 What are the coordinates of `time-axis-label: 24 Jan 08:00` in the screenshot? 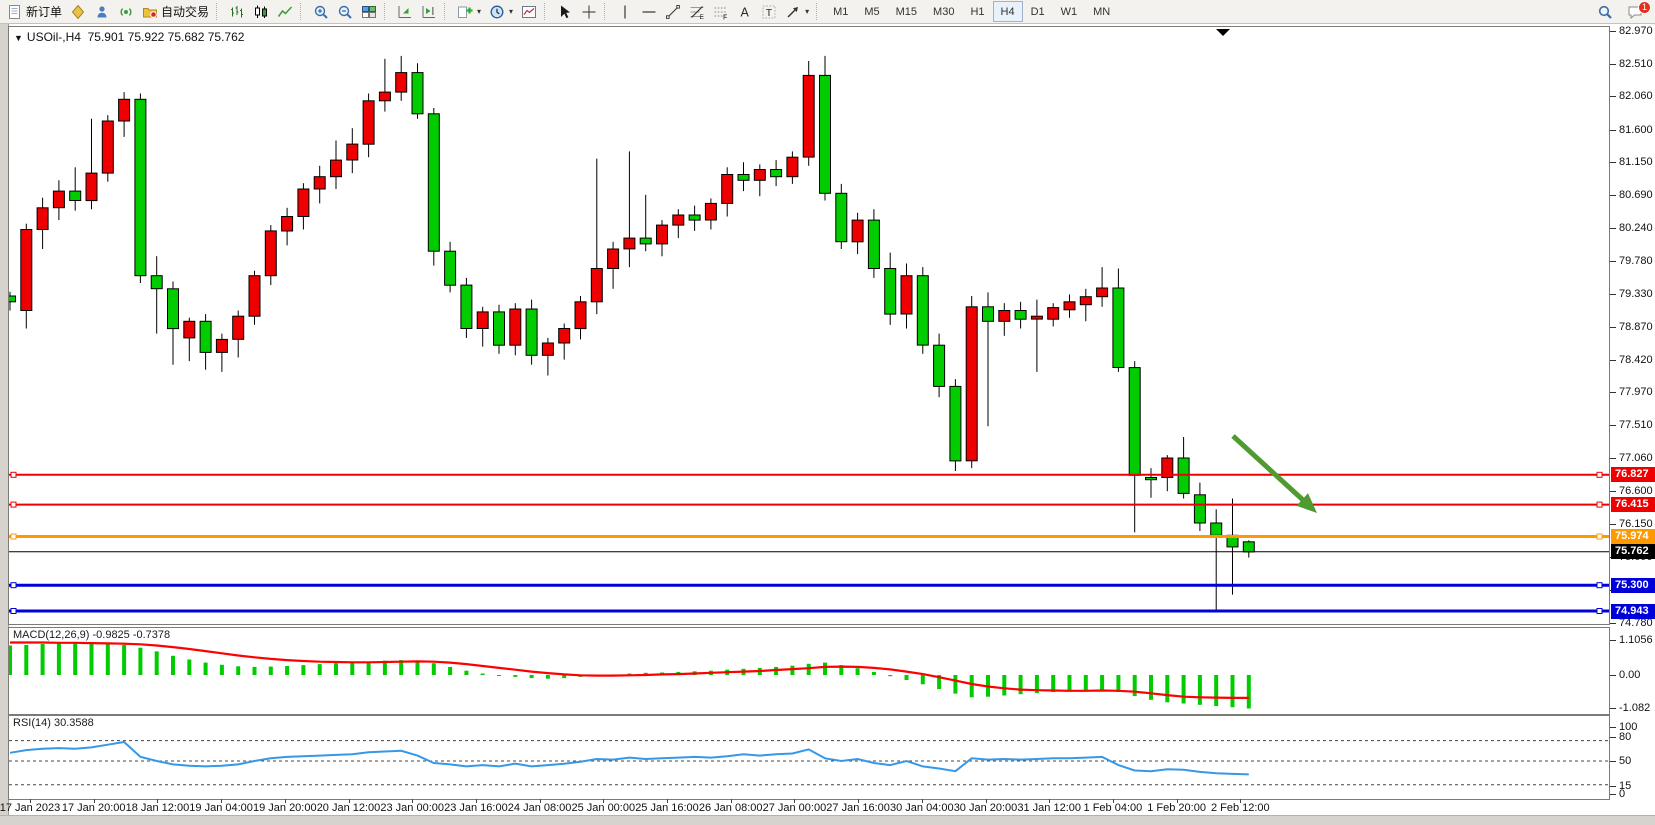 It's located at (539, 808).